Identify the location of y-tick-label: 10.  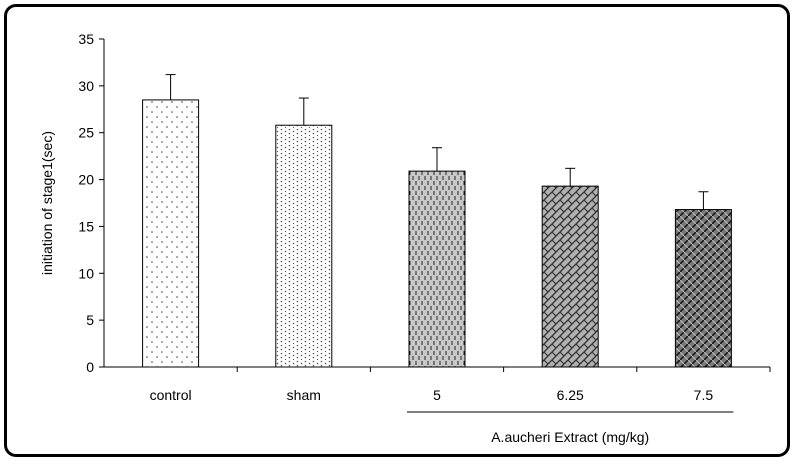
(86, 273).